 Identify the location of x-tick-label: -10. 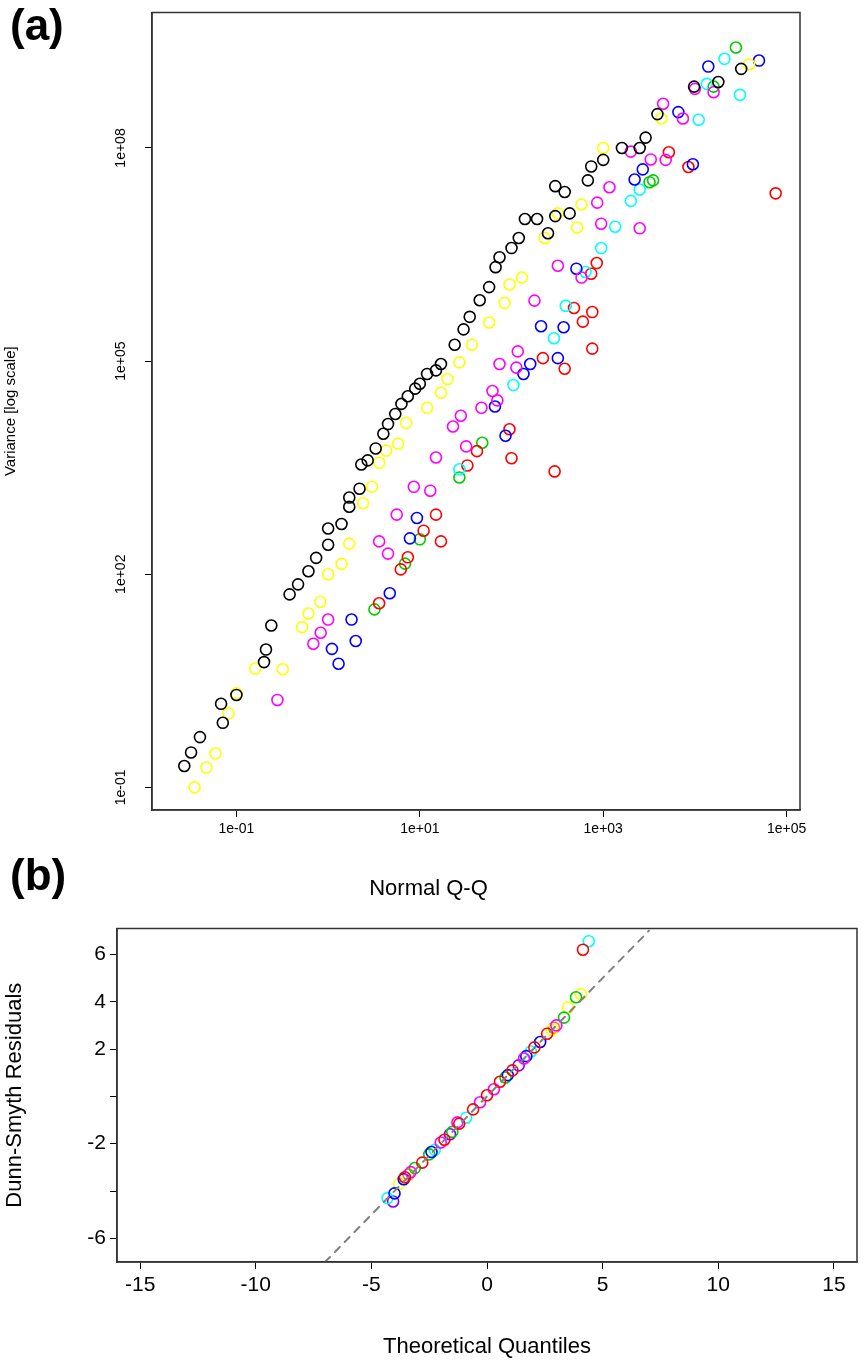
(255, 1284).